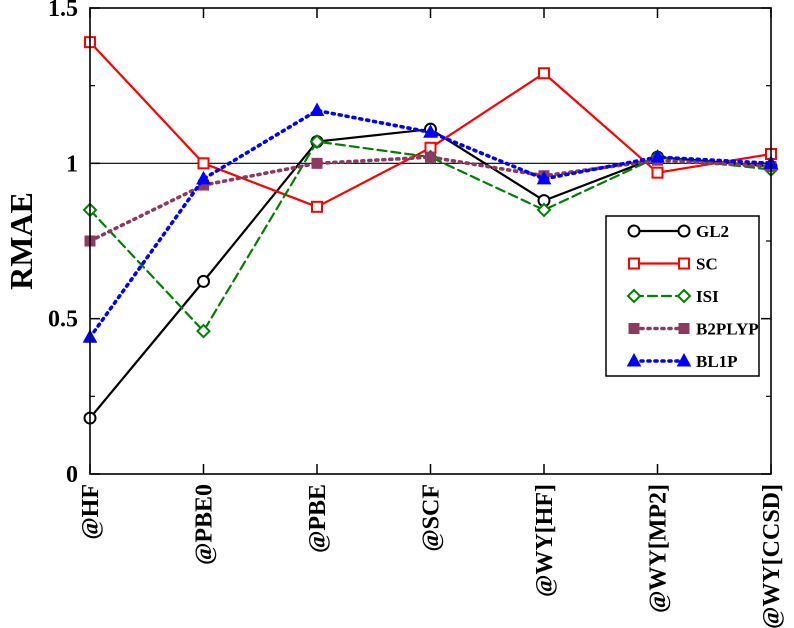  I want to click on legend-label-b2plyp: B2PLYP, so click(727, 329).